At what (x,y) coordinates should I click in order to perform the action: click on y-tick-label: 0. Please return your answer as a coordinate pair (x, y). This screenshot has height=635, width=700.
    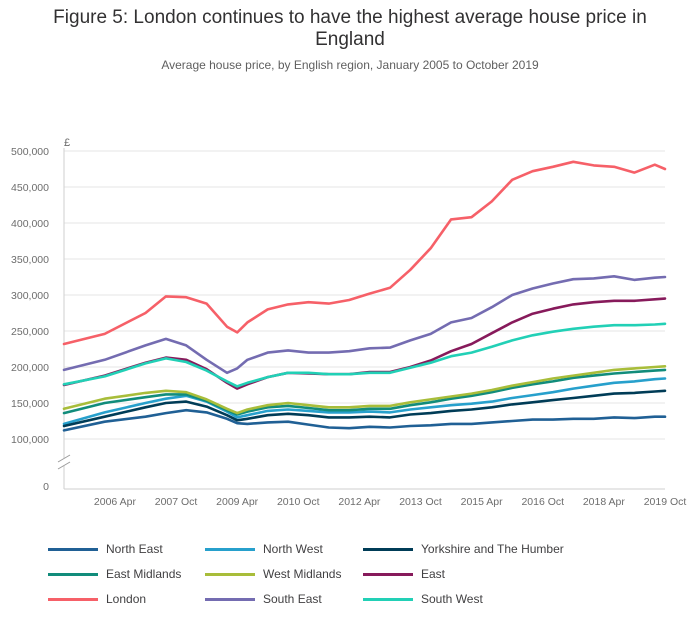
    Looking at the image, I should click on (46, 487).